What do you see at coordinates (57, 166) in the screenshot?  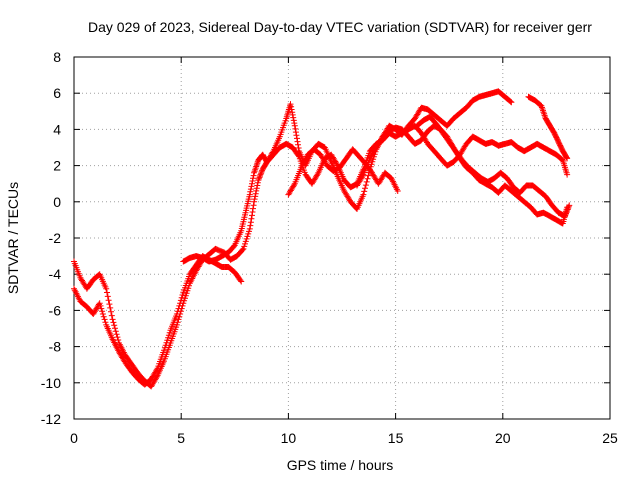 I see `y-tick-label: 2` at bounding box center [57, 166].